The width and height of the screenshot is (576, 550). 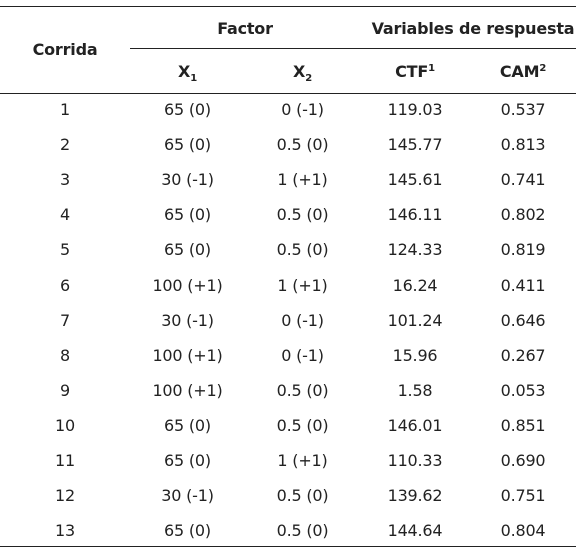 What do you see at coordinates (415, 496) in the screenshot?
I see `cell-ctf: 139.62` at bounding box center [415, 496].